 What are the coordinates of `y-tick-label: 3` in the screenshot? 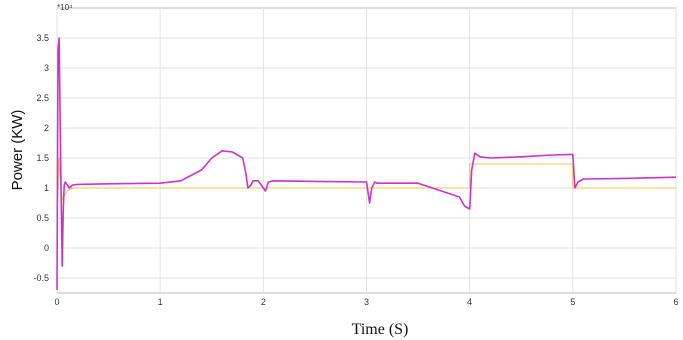 It's located at (46, 68).